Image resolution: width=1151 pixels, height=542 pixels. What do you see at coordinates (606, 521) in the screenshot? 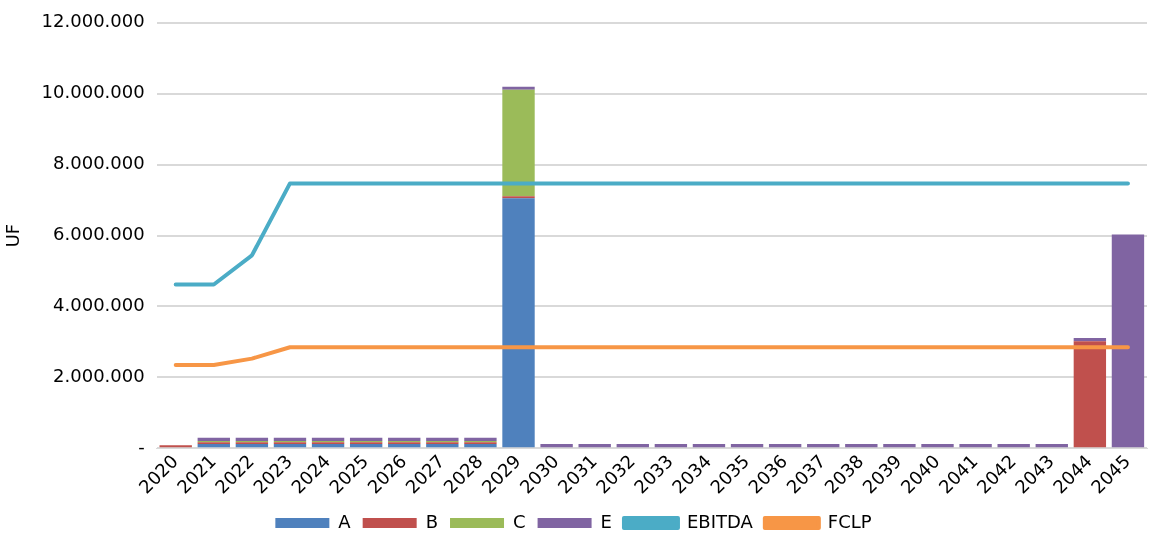
I see `legend-label: E` at bounding box center [606, 521].